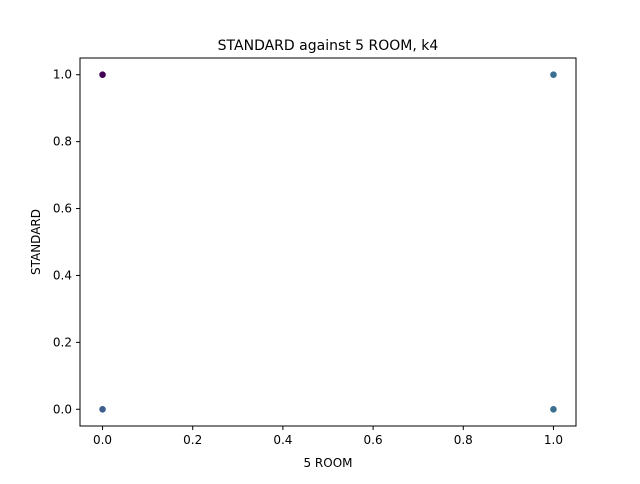 Image resolution: width=640 pixels, height=484 pixels. What do you see at coordinates (282, 440) in the screenshot?
I see `x-tick-label: 0.4` at bounding box center [282, 440].